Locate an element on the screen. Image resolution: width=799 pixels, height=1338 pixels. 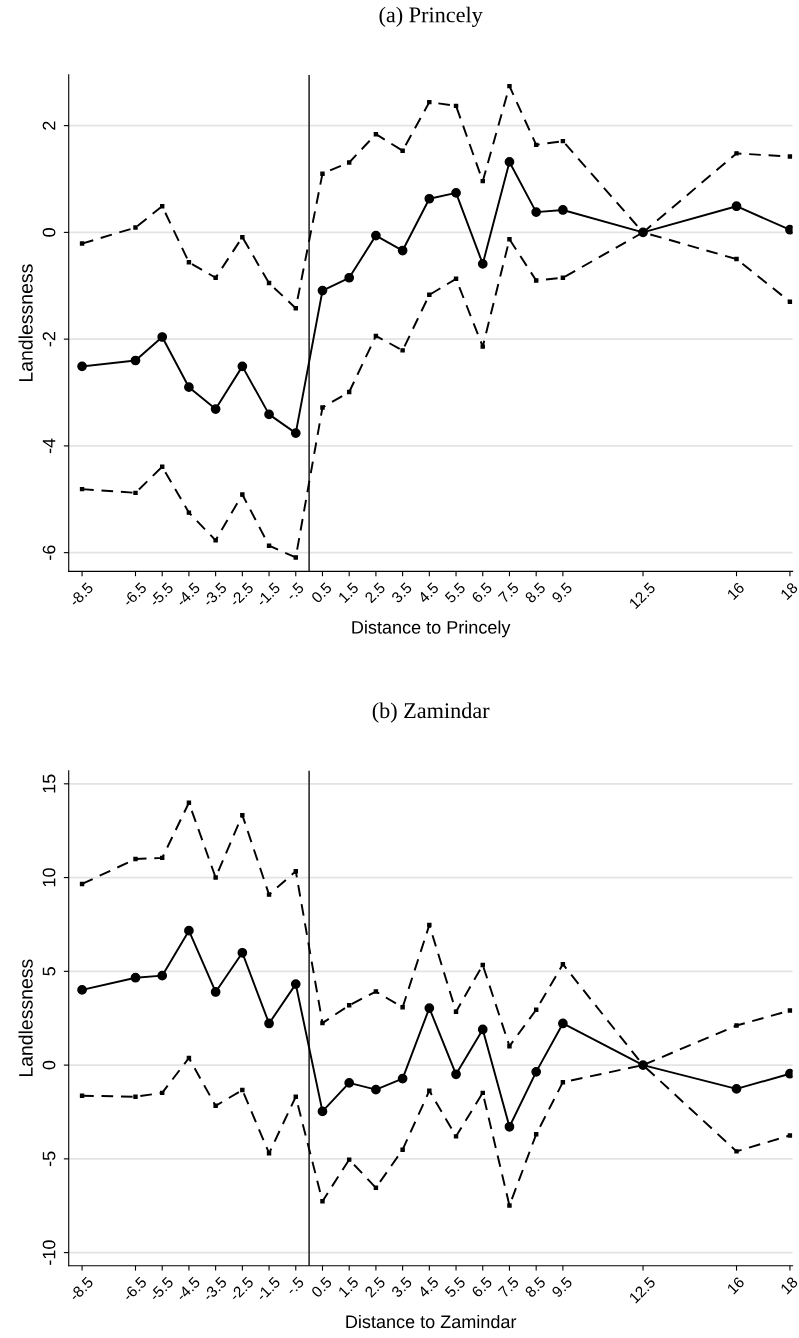
x-tick-label: 1.5 is located at coordinates (348, 1287).